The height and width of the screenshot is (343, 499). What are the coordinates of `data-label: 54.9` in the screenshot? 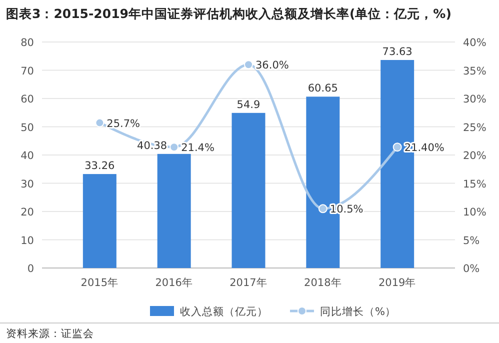 It's located at (248, 104).